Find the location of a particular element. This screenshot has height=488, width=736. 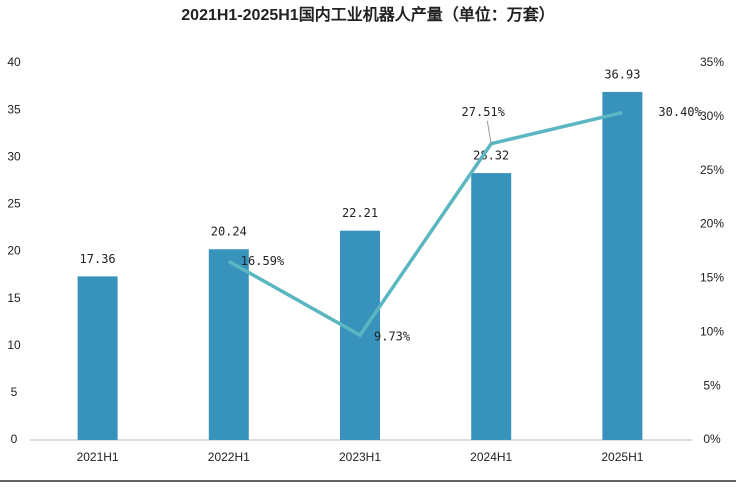

chart-title: 2021H1-2025H1国内工业机器人产量（单位：万套） is located at coordinates (367, 14).